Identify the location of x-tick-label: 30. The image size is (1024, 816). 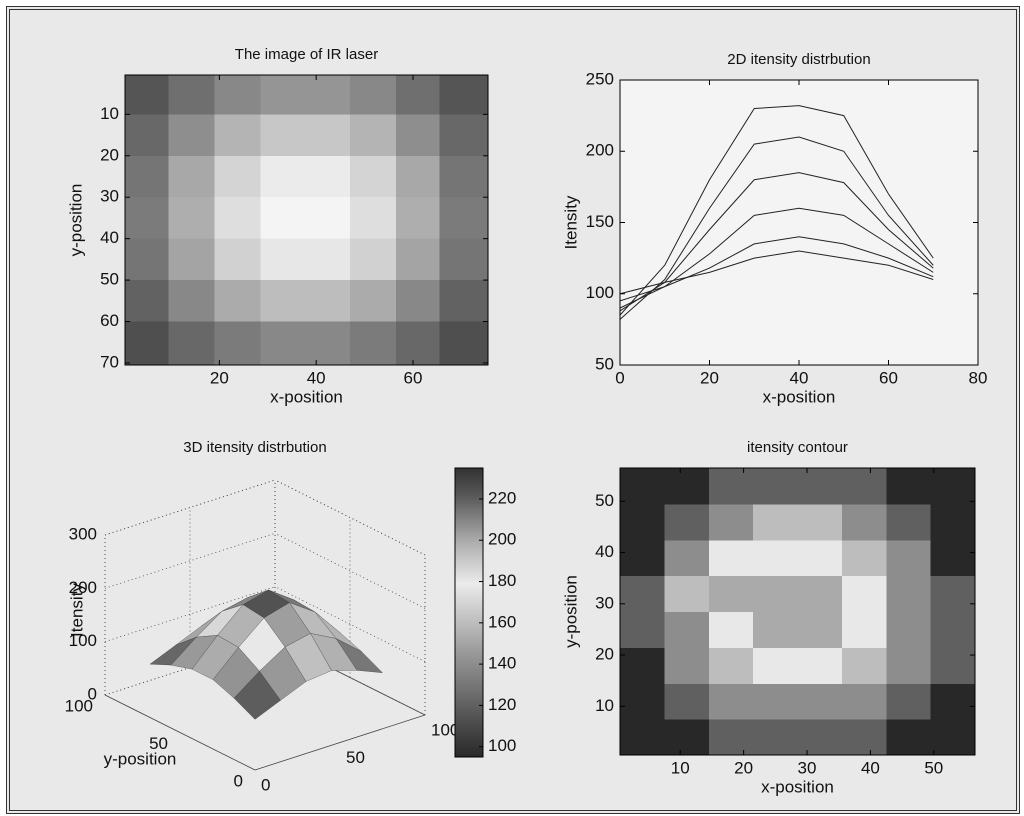
(807, 767).